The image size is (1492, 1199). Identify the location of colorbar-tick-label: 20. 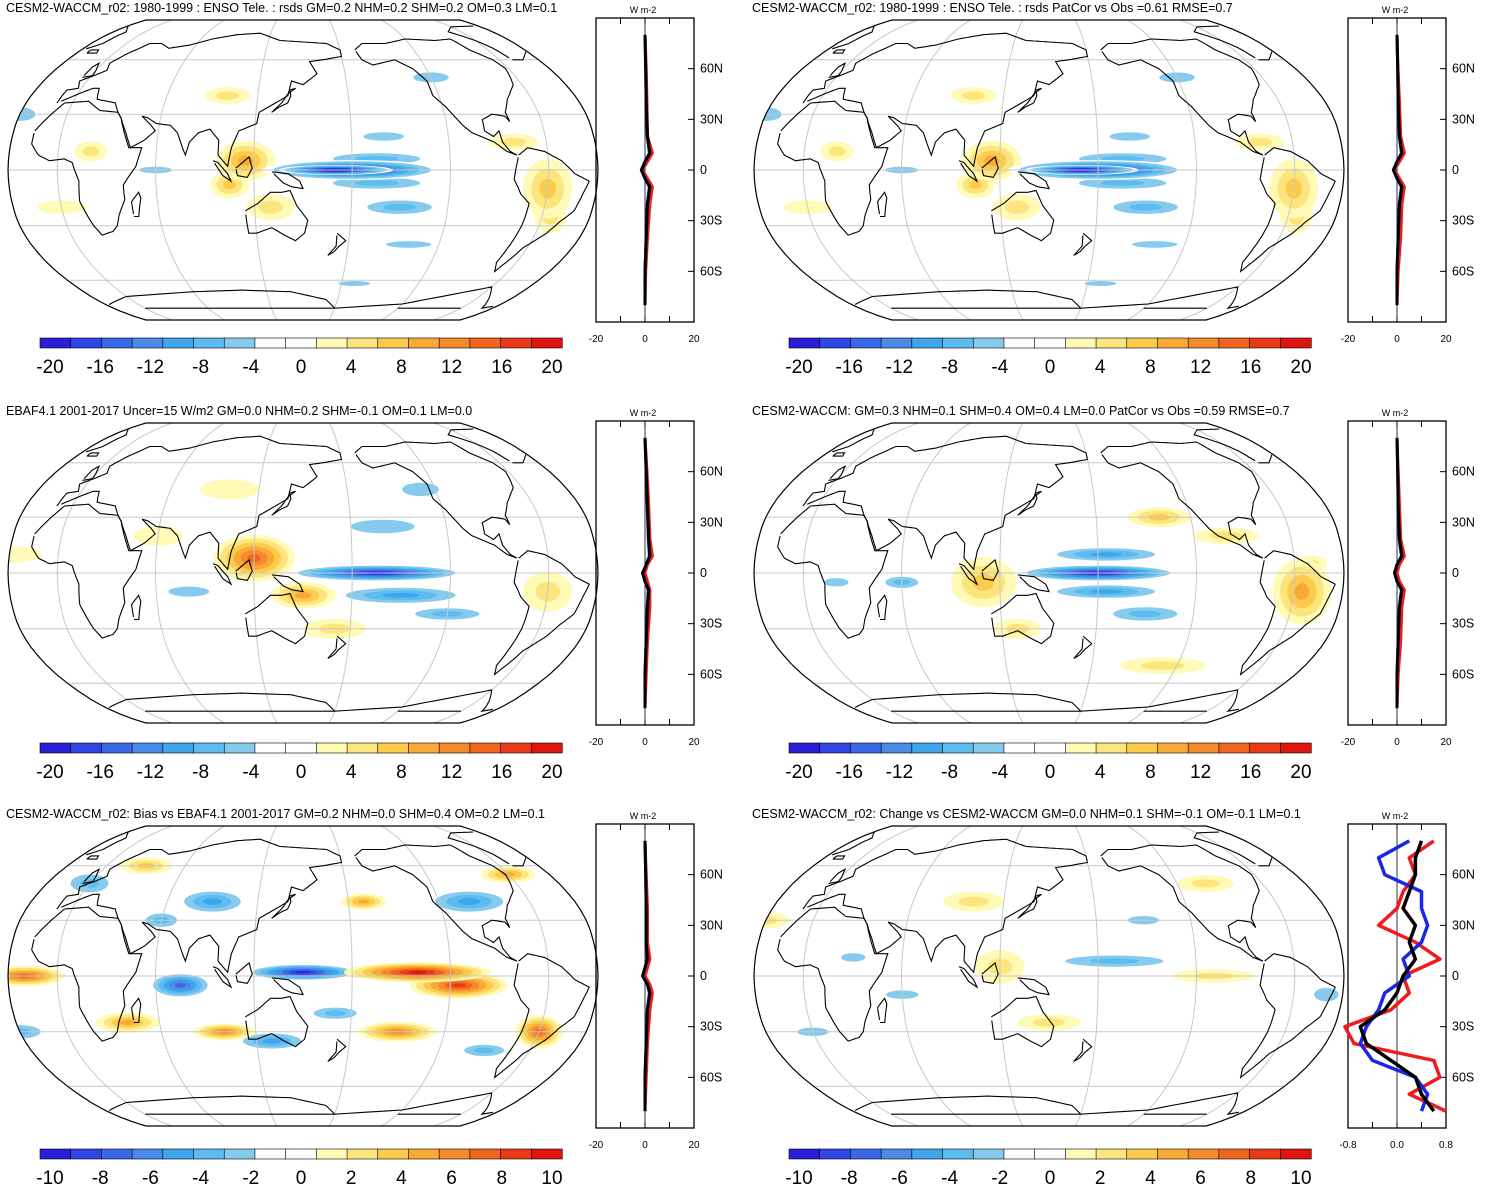
(551, 367).